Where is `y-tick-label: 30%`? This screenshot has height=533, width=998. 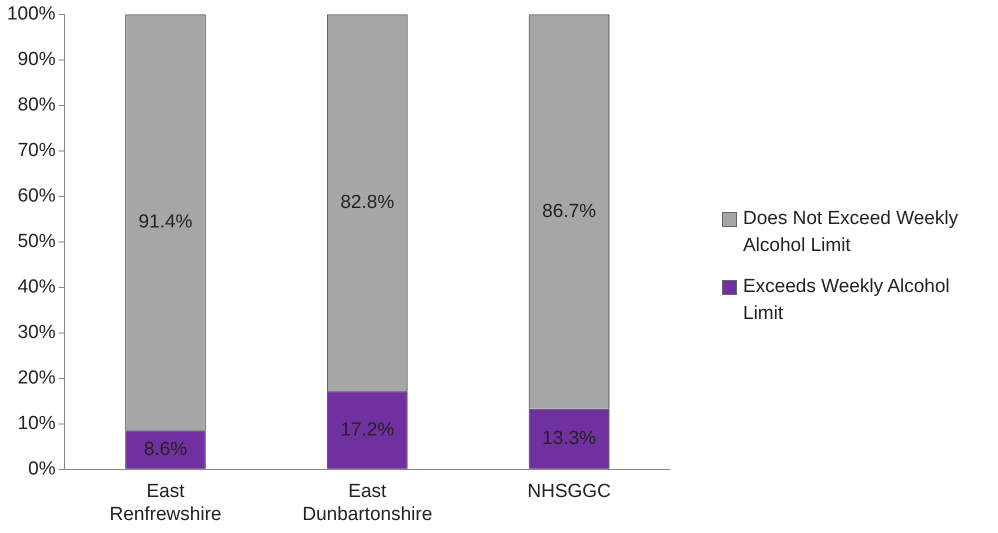
y-tick-label: 30% is located at coordinates (37, 333).